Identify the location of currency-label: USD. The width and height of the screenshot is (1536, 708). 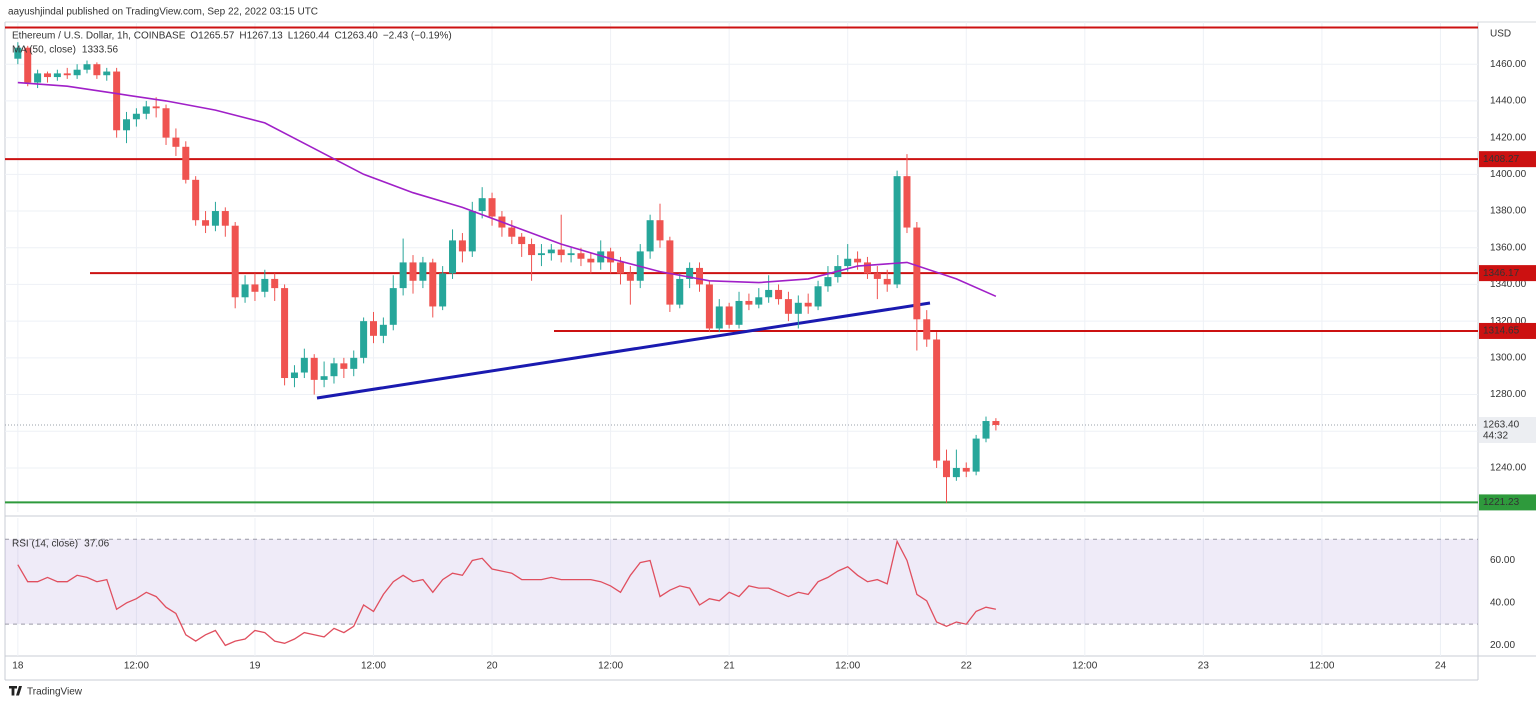
(1500, 34).